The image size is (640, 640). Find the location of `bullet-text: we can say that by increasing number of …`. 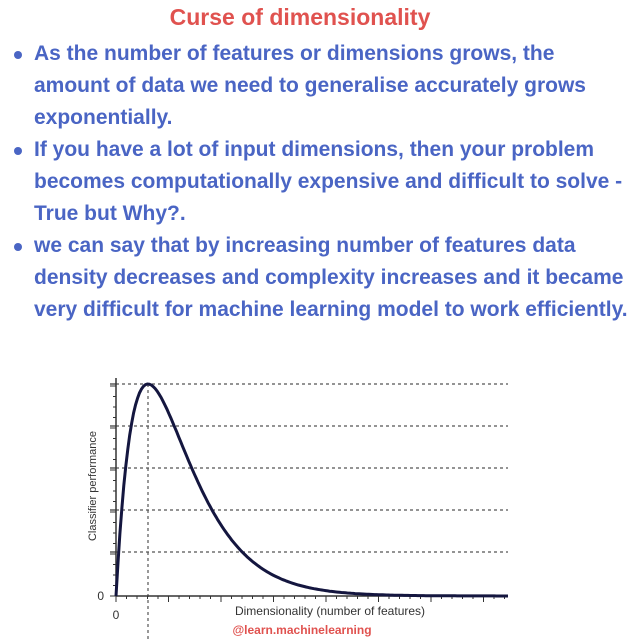

bullet-text: we can say that by increasing number of … is located at coordinates (331, 277).